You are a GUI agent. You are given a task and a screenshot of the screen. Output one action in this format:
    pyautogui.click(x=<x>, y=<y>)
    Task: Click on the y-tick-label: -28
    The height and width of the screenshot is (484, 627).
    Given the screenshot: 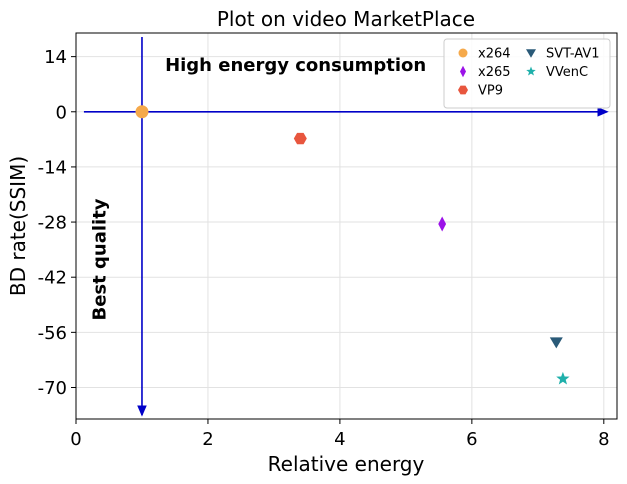 What is the action you would take?
    pyautogui.click(x=52, y=223)
    